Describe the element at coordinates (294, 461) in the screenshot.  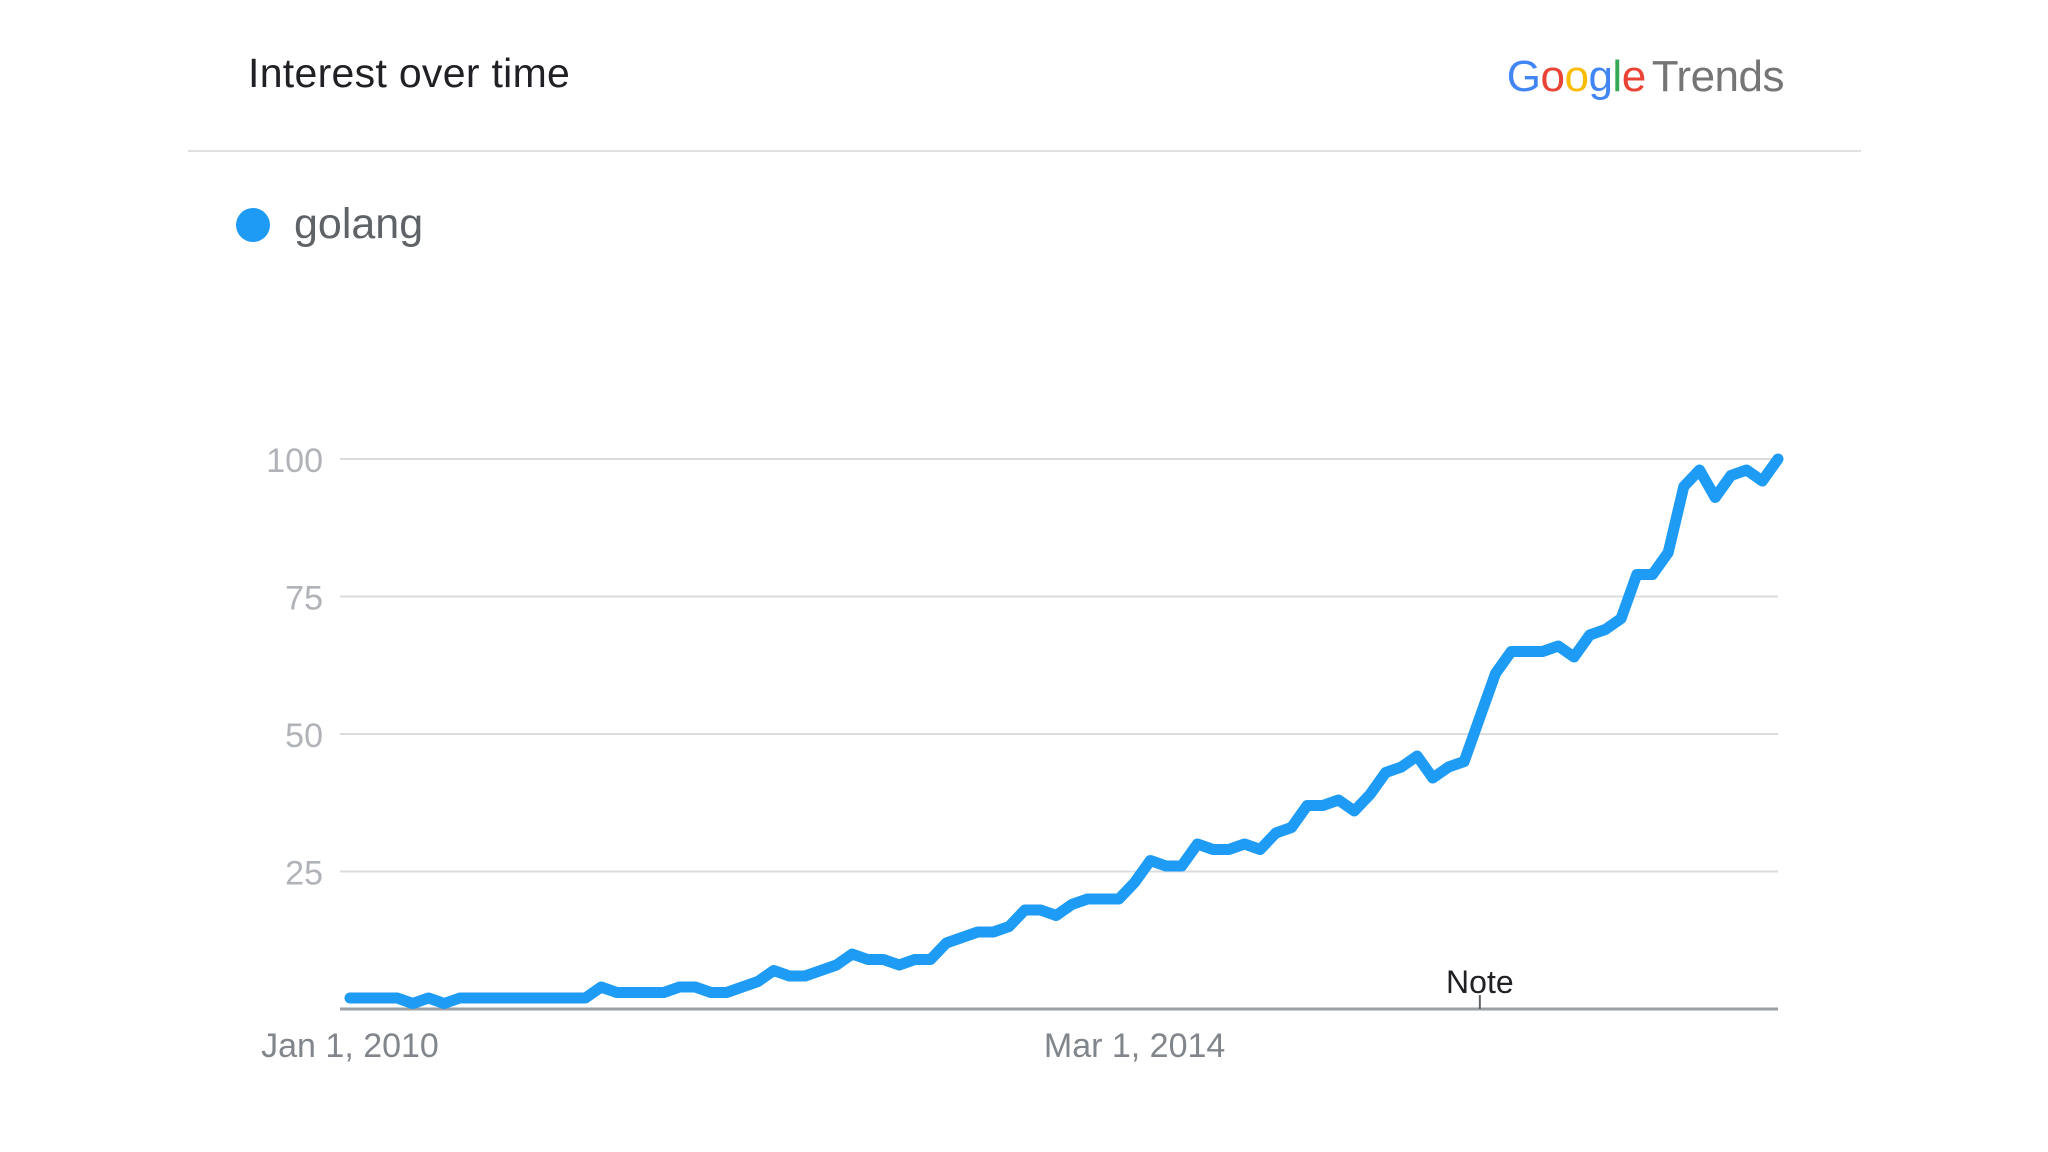
I see `y-tick-label: 100` at that location.